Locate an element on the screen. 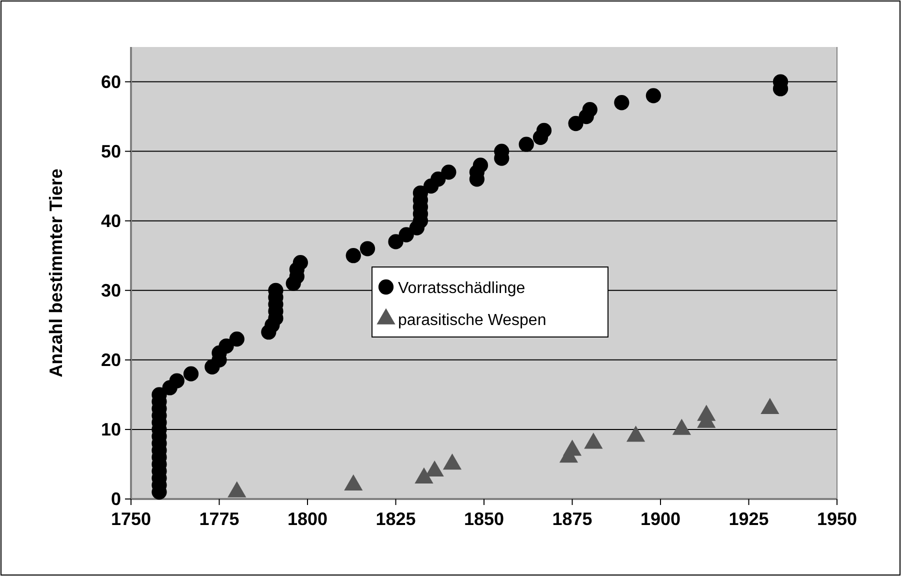 The image size is (901, 576). x-tick-label: 1875 is located at coordinates (572, 519).